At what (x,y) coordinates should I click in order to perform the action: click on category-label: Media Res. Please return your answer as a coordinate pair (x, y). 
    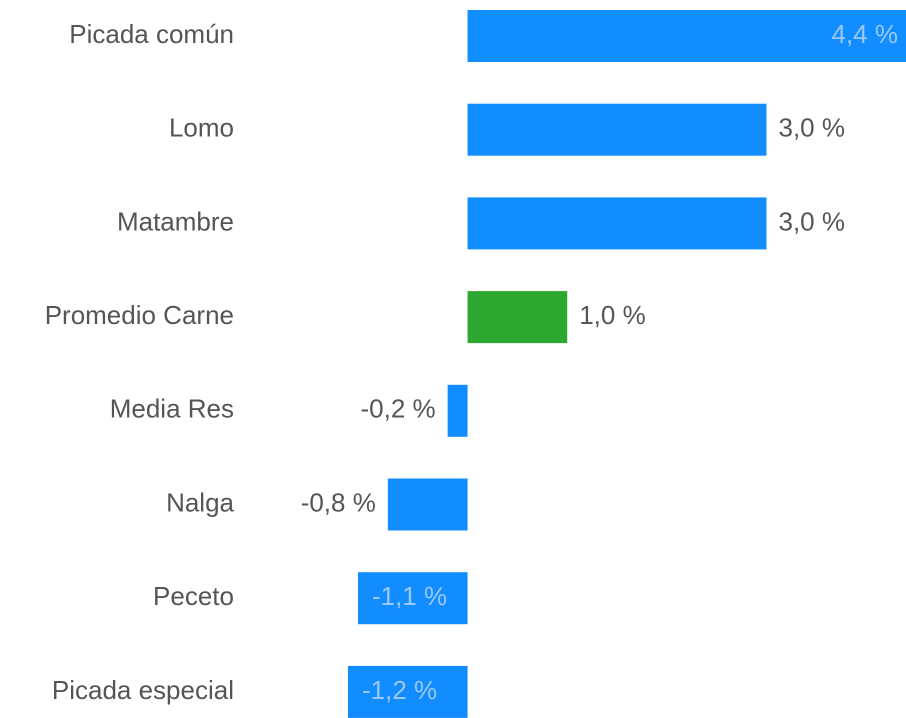
    Looking at the image, I should click on (172, 409).